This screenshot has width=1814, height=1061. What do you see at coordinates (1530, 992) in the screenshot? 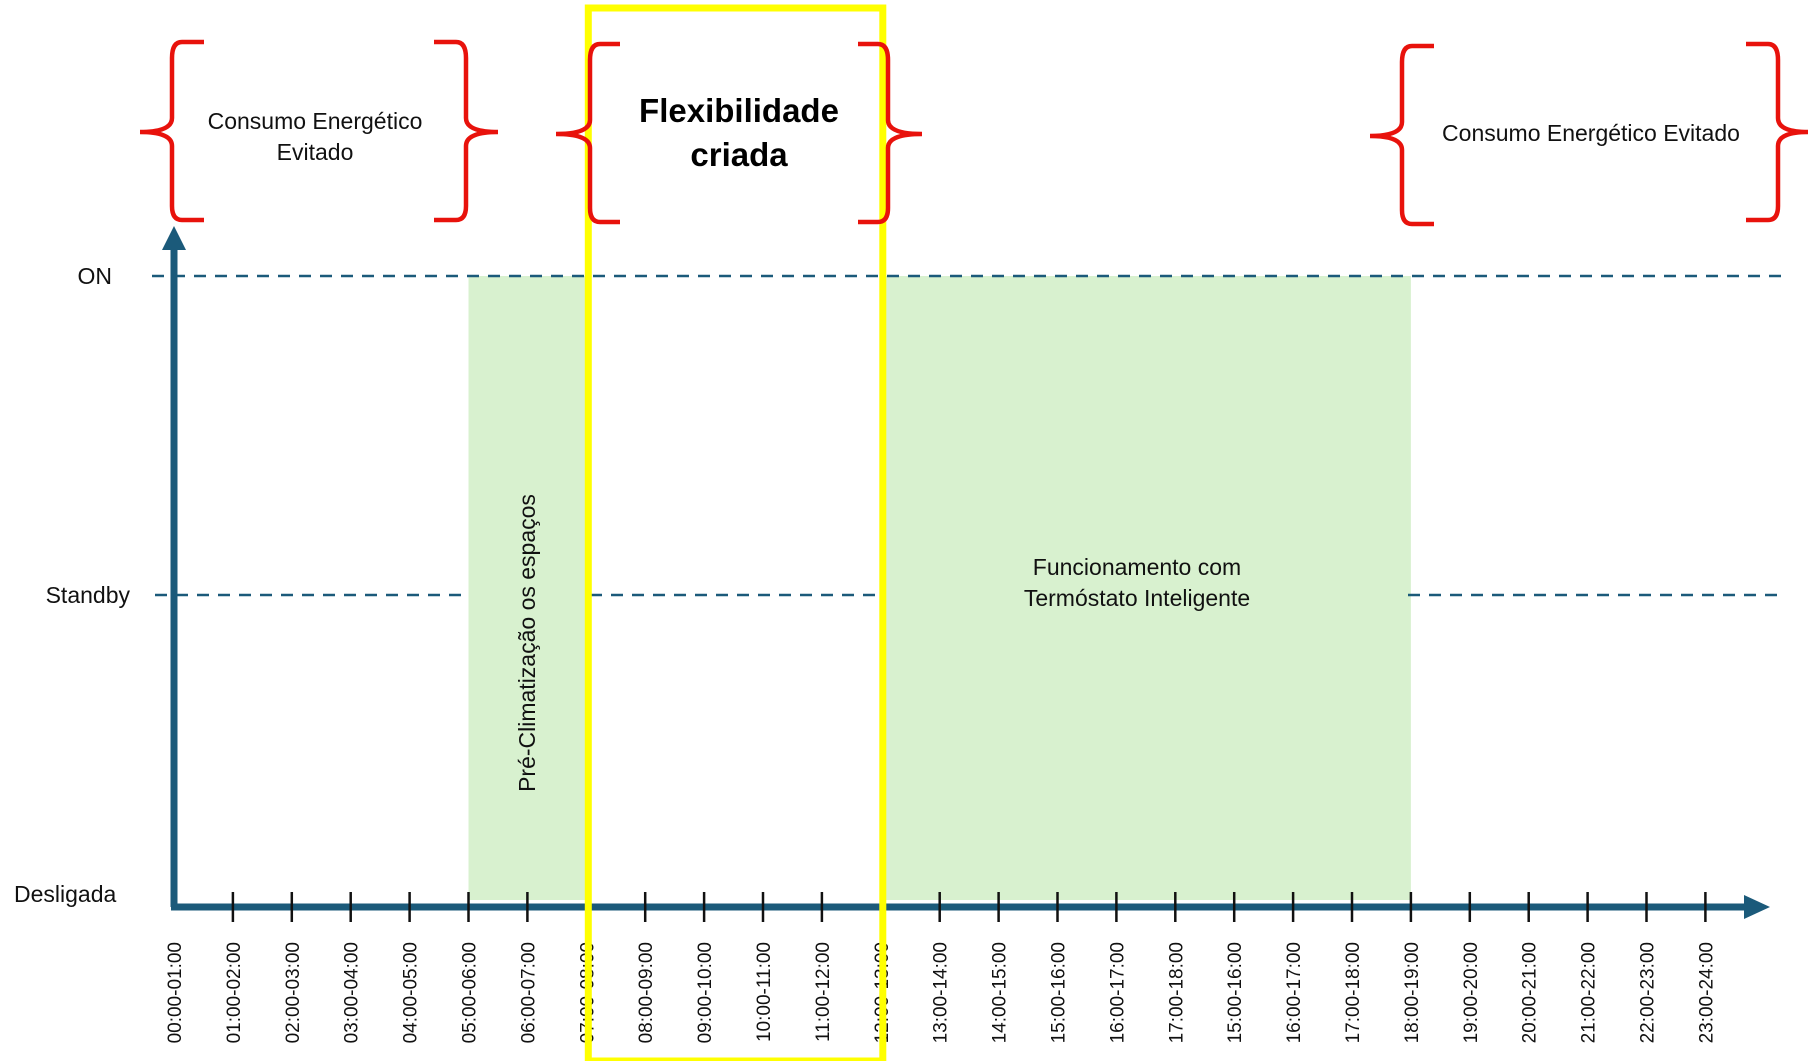
I see `x-tick-label: 20:00-21:00` at bounding box center [1530, 992].